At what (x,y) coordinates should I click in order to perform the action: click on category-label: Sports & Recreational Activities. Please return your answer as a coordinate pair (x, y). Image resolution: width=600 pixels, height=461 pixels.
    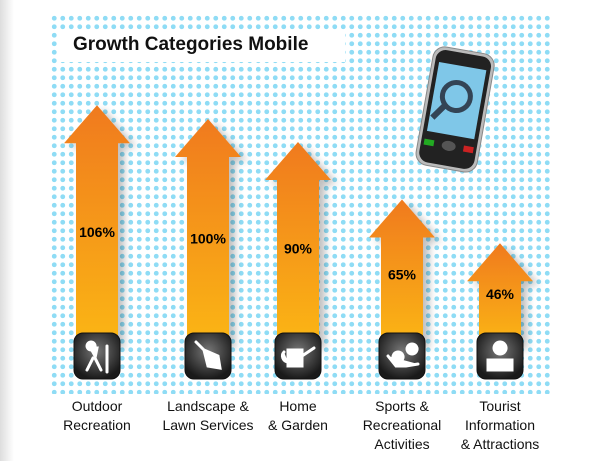
    Looking at the image, I should click on (402, 425).